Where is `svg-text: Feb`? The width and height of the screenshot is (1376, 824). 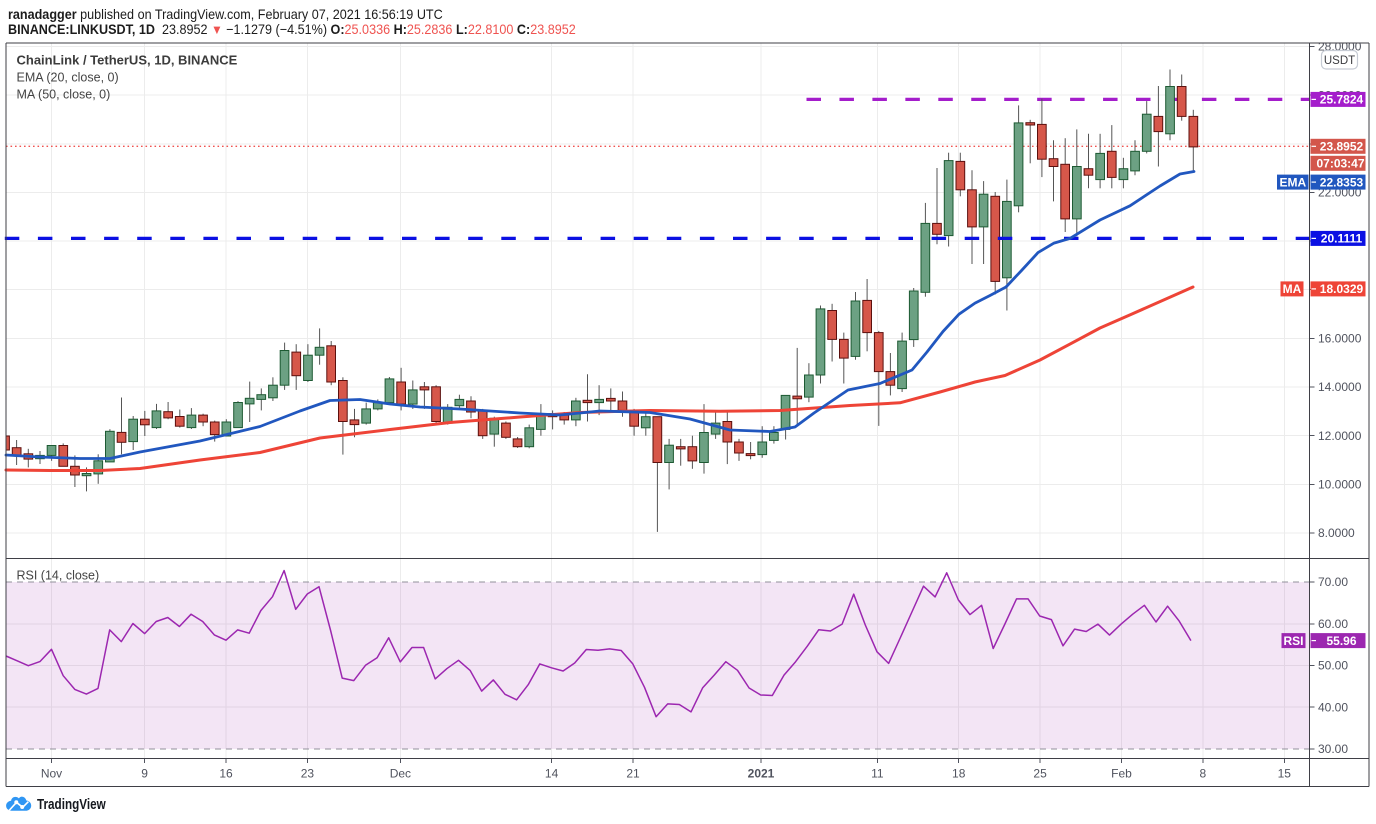 svg-text: Feb is located at coordinates (1121, 774).